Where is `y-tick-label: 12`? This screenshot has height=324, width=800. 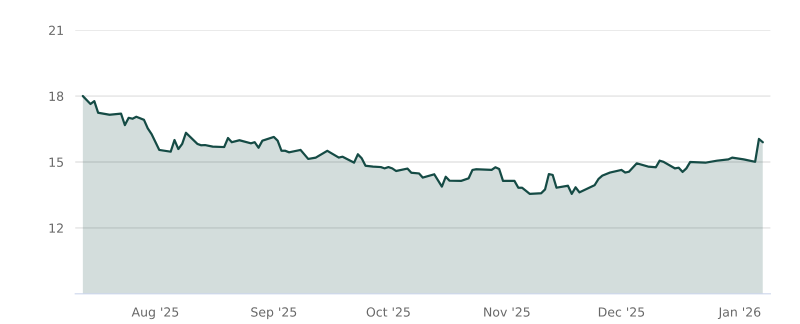 y-tick-label: 12 is located at coordinates (56, 228).